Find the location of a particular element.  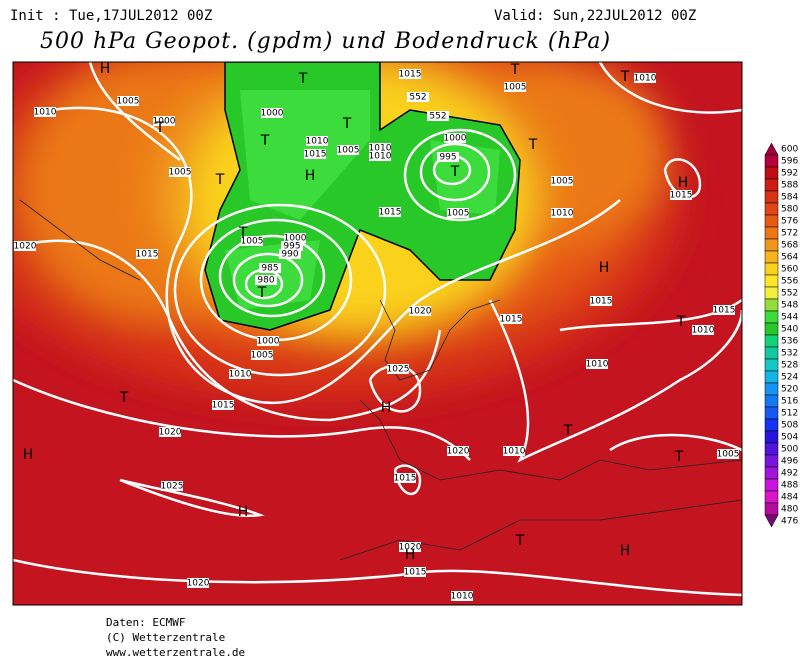

isobar-label: 985 is located at coordinates (269, 269).